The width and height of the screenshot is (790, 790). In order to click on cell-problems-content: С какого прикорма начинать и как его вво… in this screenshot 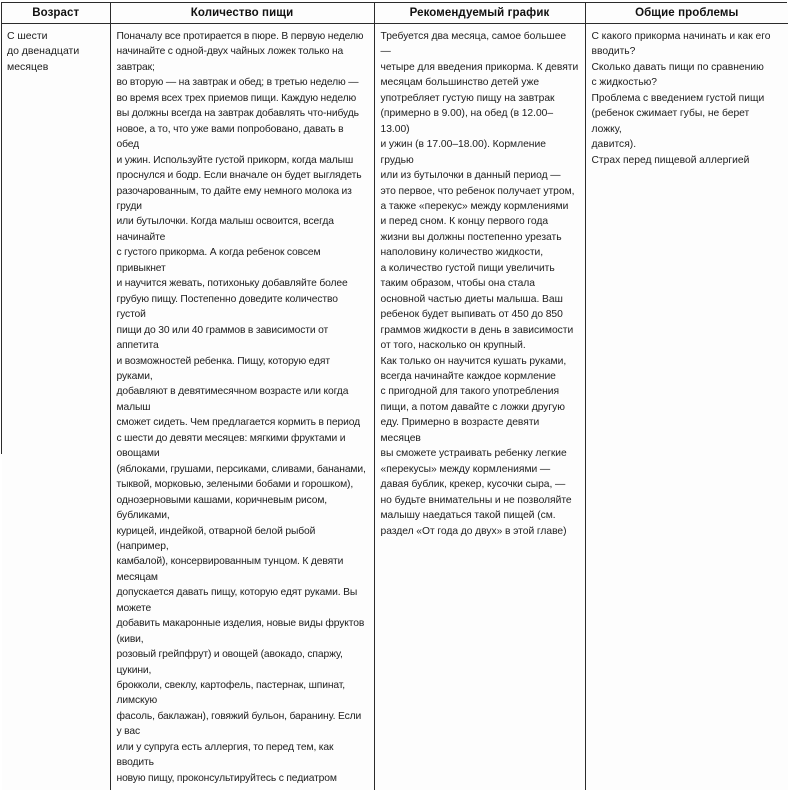, I will do `click(687, 98)`.